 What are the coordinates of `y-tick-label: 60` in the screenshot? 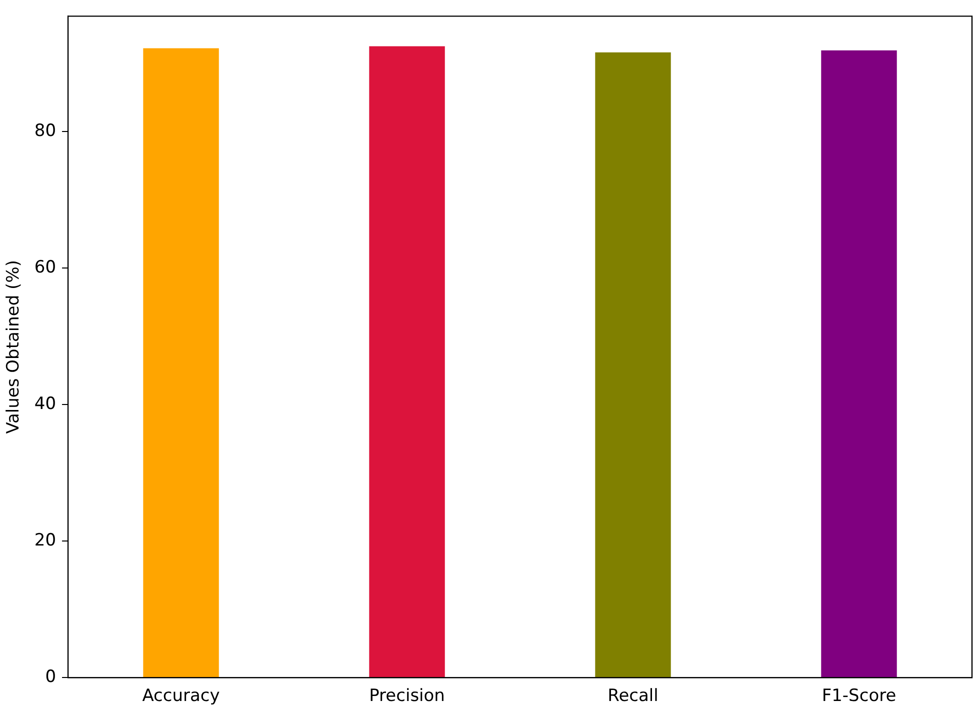 It's located at (45, 267).